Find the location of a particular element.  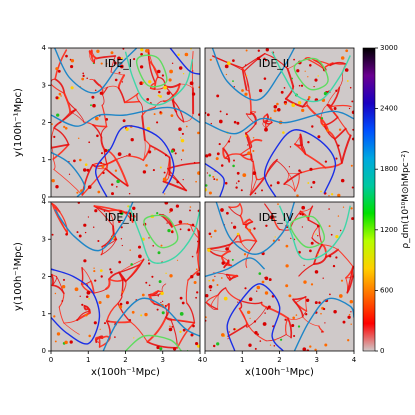

panel-ide-iv: IDE_IV is located at coordinates (279, 276).